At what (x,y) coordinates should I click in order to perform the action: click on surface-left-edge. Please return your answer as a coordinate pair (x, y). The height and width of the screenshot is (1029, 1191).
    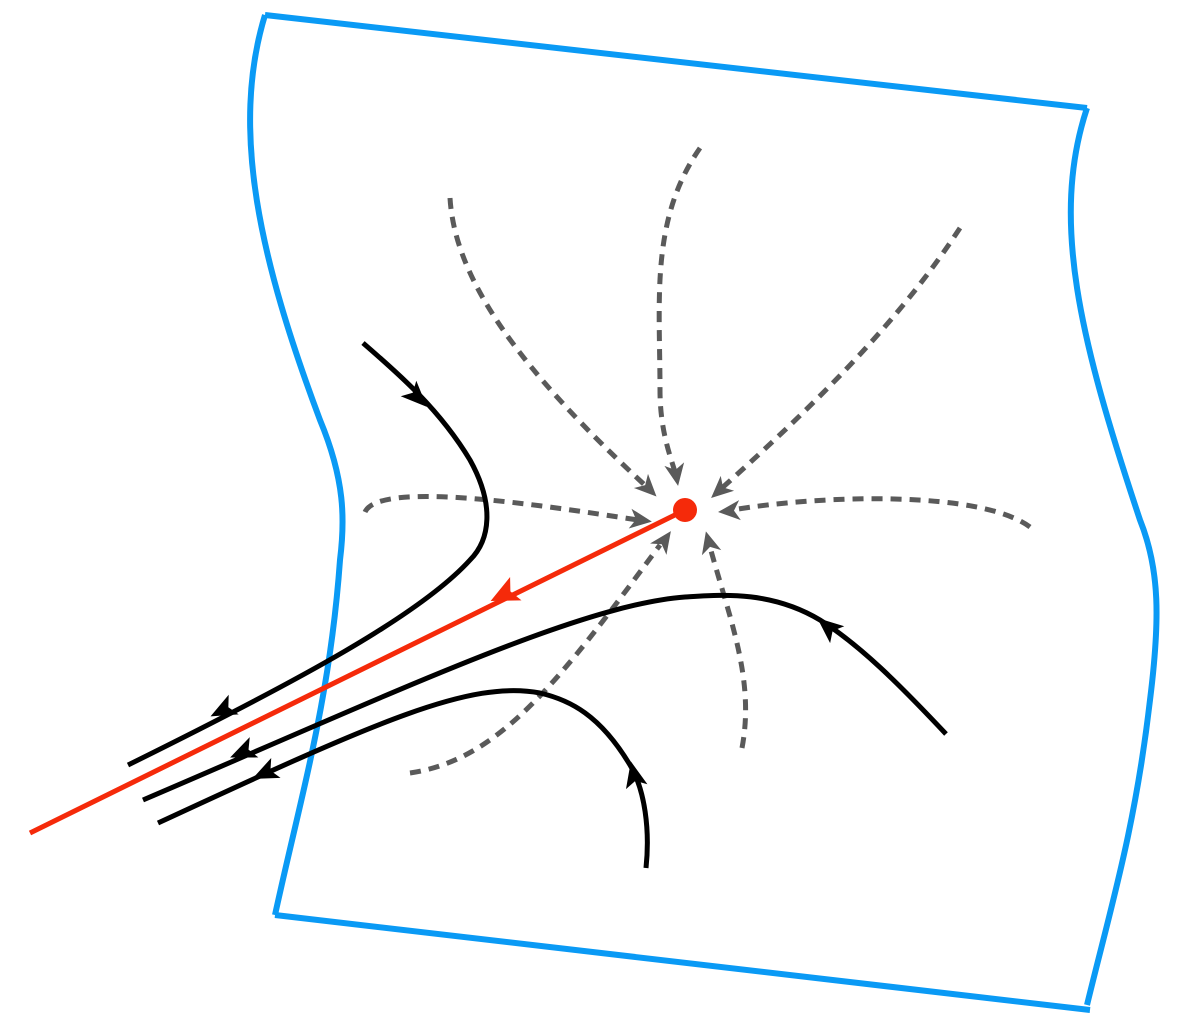
    Looking at the image, I should click on (296, 465).